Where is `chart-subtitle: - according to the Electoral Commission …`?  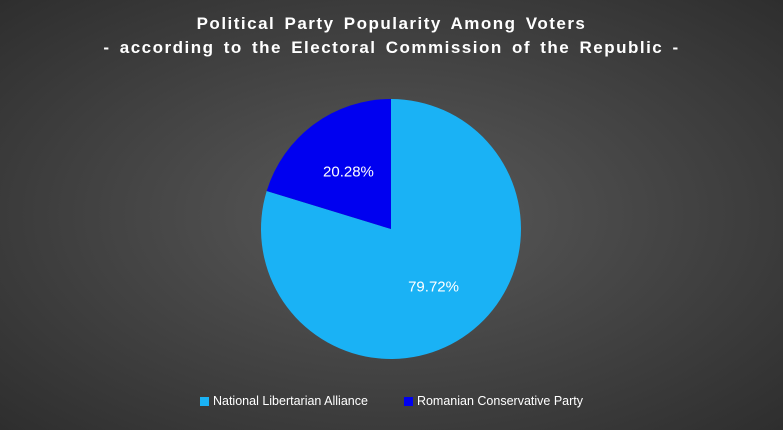
chart-subtitle: - according to the Electoral Commission … is located at coordinates (391, 47).